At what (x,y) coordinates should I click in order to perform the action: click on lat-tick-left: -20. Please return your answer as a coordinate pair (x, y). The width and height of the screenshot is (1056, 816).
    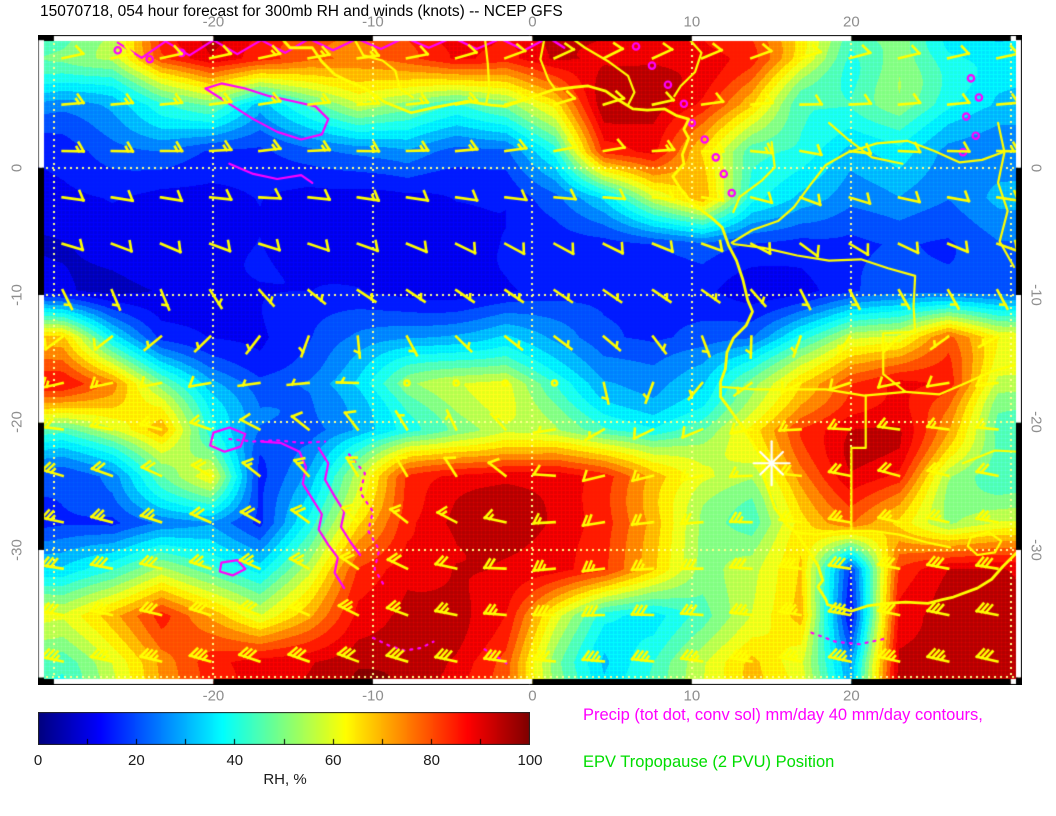
    Looking at the image, I should click on (17, 422).